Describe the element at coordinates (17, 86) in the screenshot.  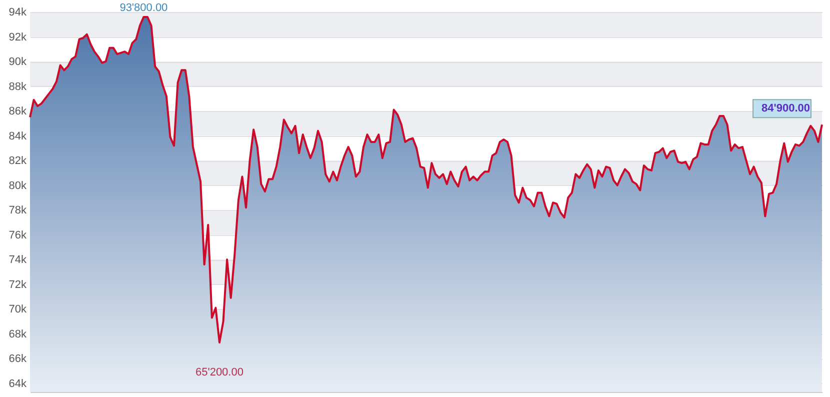
I see `y-tick-label: 88k` at that location.